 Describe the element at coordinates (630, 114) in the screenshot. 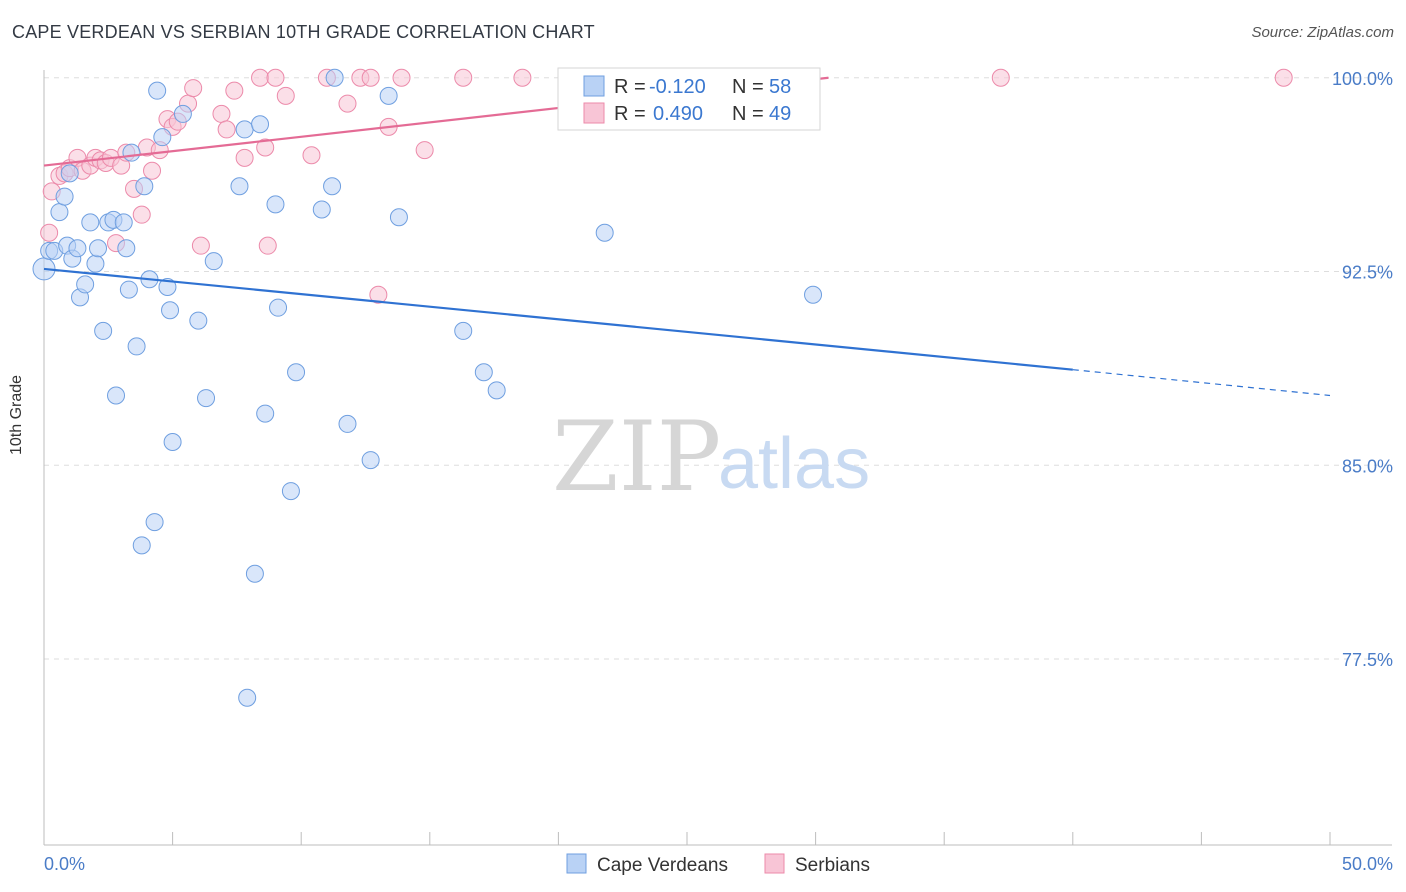

I see `legend-r-label: R =` at that location.